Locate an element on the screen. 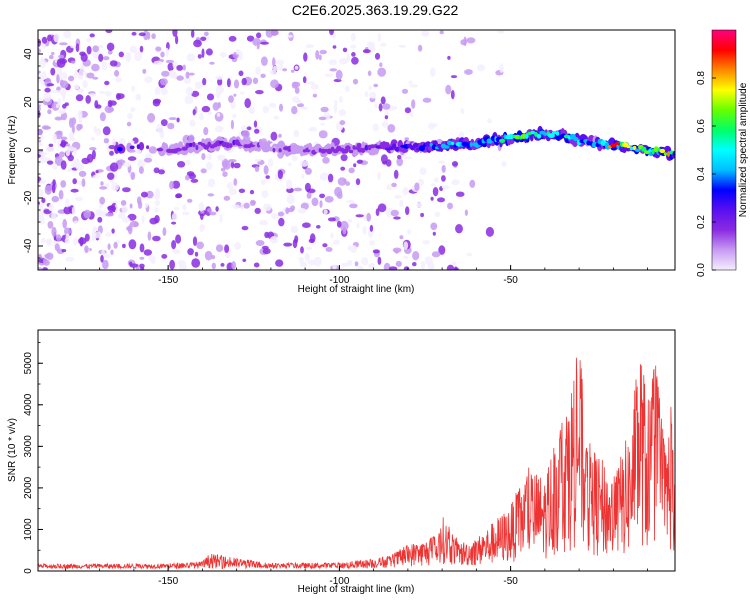  spectrogram-ridge-halo is located at coordinates (123, 149).